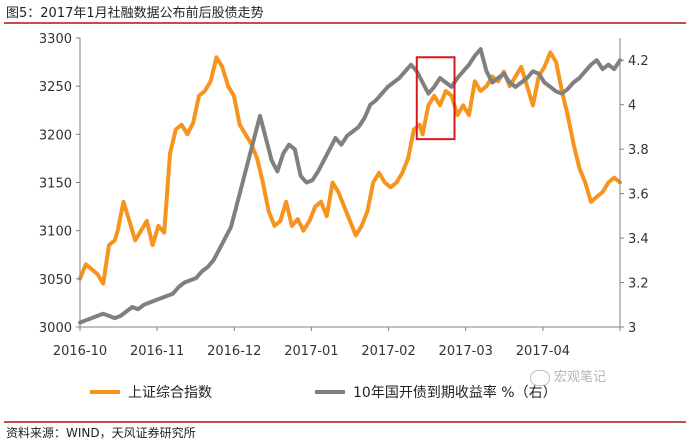 The height and width of the screenshot is (443, 690). What do you see at coordinates (55, 135) in the screenshot?
I see `left-tick-label: 3200` at bounding box center [55, 135].